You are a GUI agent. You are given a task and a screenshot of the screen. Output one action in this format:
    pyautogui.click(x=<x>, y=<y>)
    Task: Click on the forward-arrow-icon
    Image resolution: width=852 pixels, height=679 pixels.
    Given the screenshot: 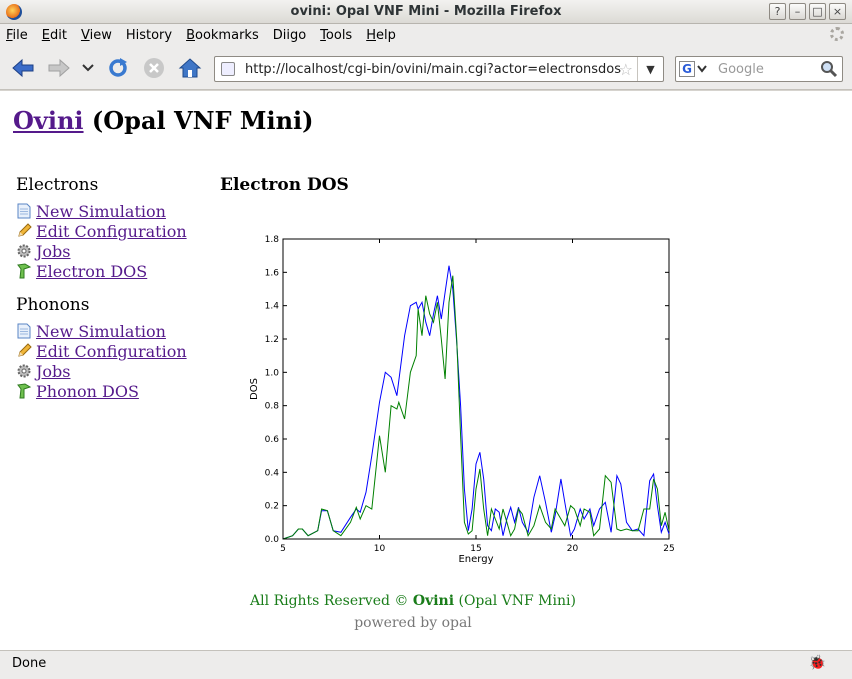 What is the action you would take?
    pyautogui.click(x=59, y=68)
    